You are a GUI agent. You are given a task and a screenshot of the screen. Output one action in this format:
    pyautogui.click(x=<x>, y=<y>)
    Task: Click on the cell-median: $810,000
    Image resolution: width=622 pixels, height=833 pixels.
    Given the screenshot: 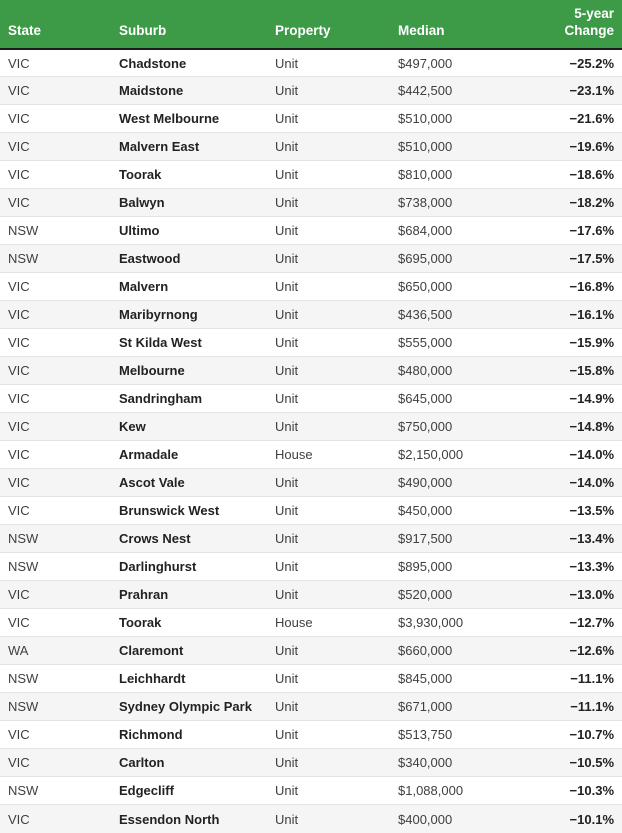 What is the action you would take?
    pyautogui.click(x=460, y=174)
    